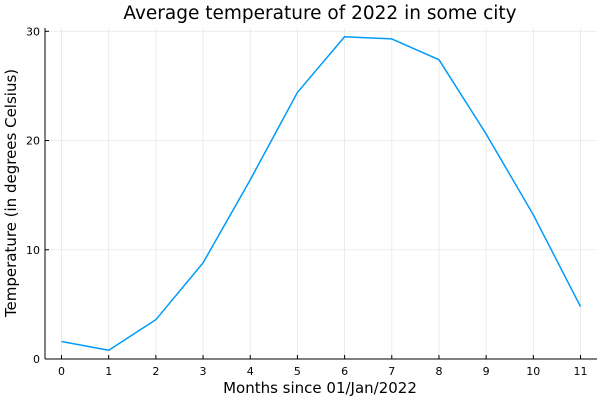  What do you see at coordinates (33, 250) in the screenshot?
I see `y-tick-label: 10` at bounding box center [33, 250].